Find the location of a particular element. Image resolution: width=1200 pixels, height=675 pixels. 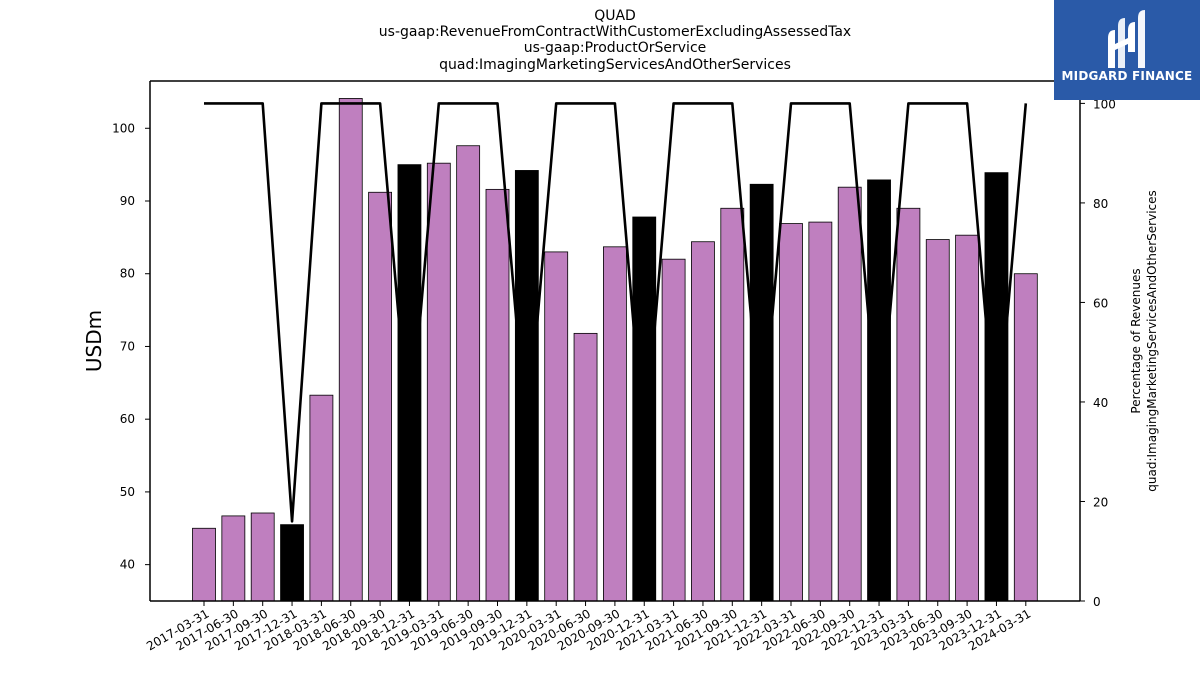

y2-tick-label: 80 is located at coordinates (1100, 204).